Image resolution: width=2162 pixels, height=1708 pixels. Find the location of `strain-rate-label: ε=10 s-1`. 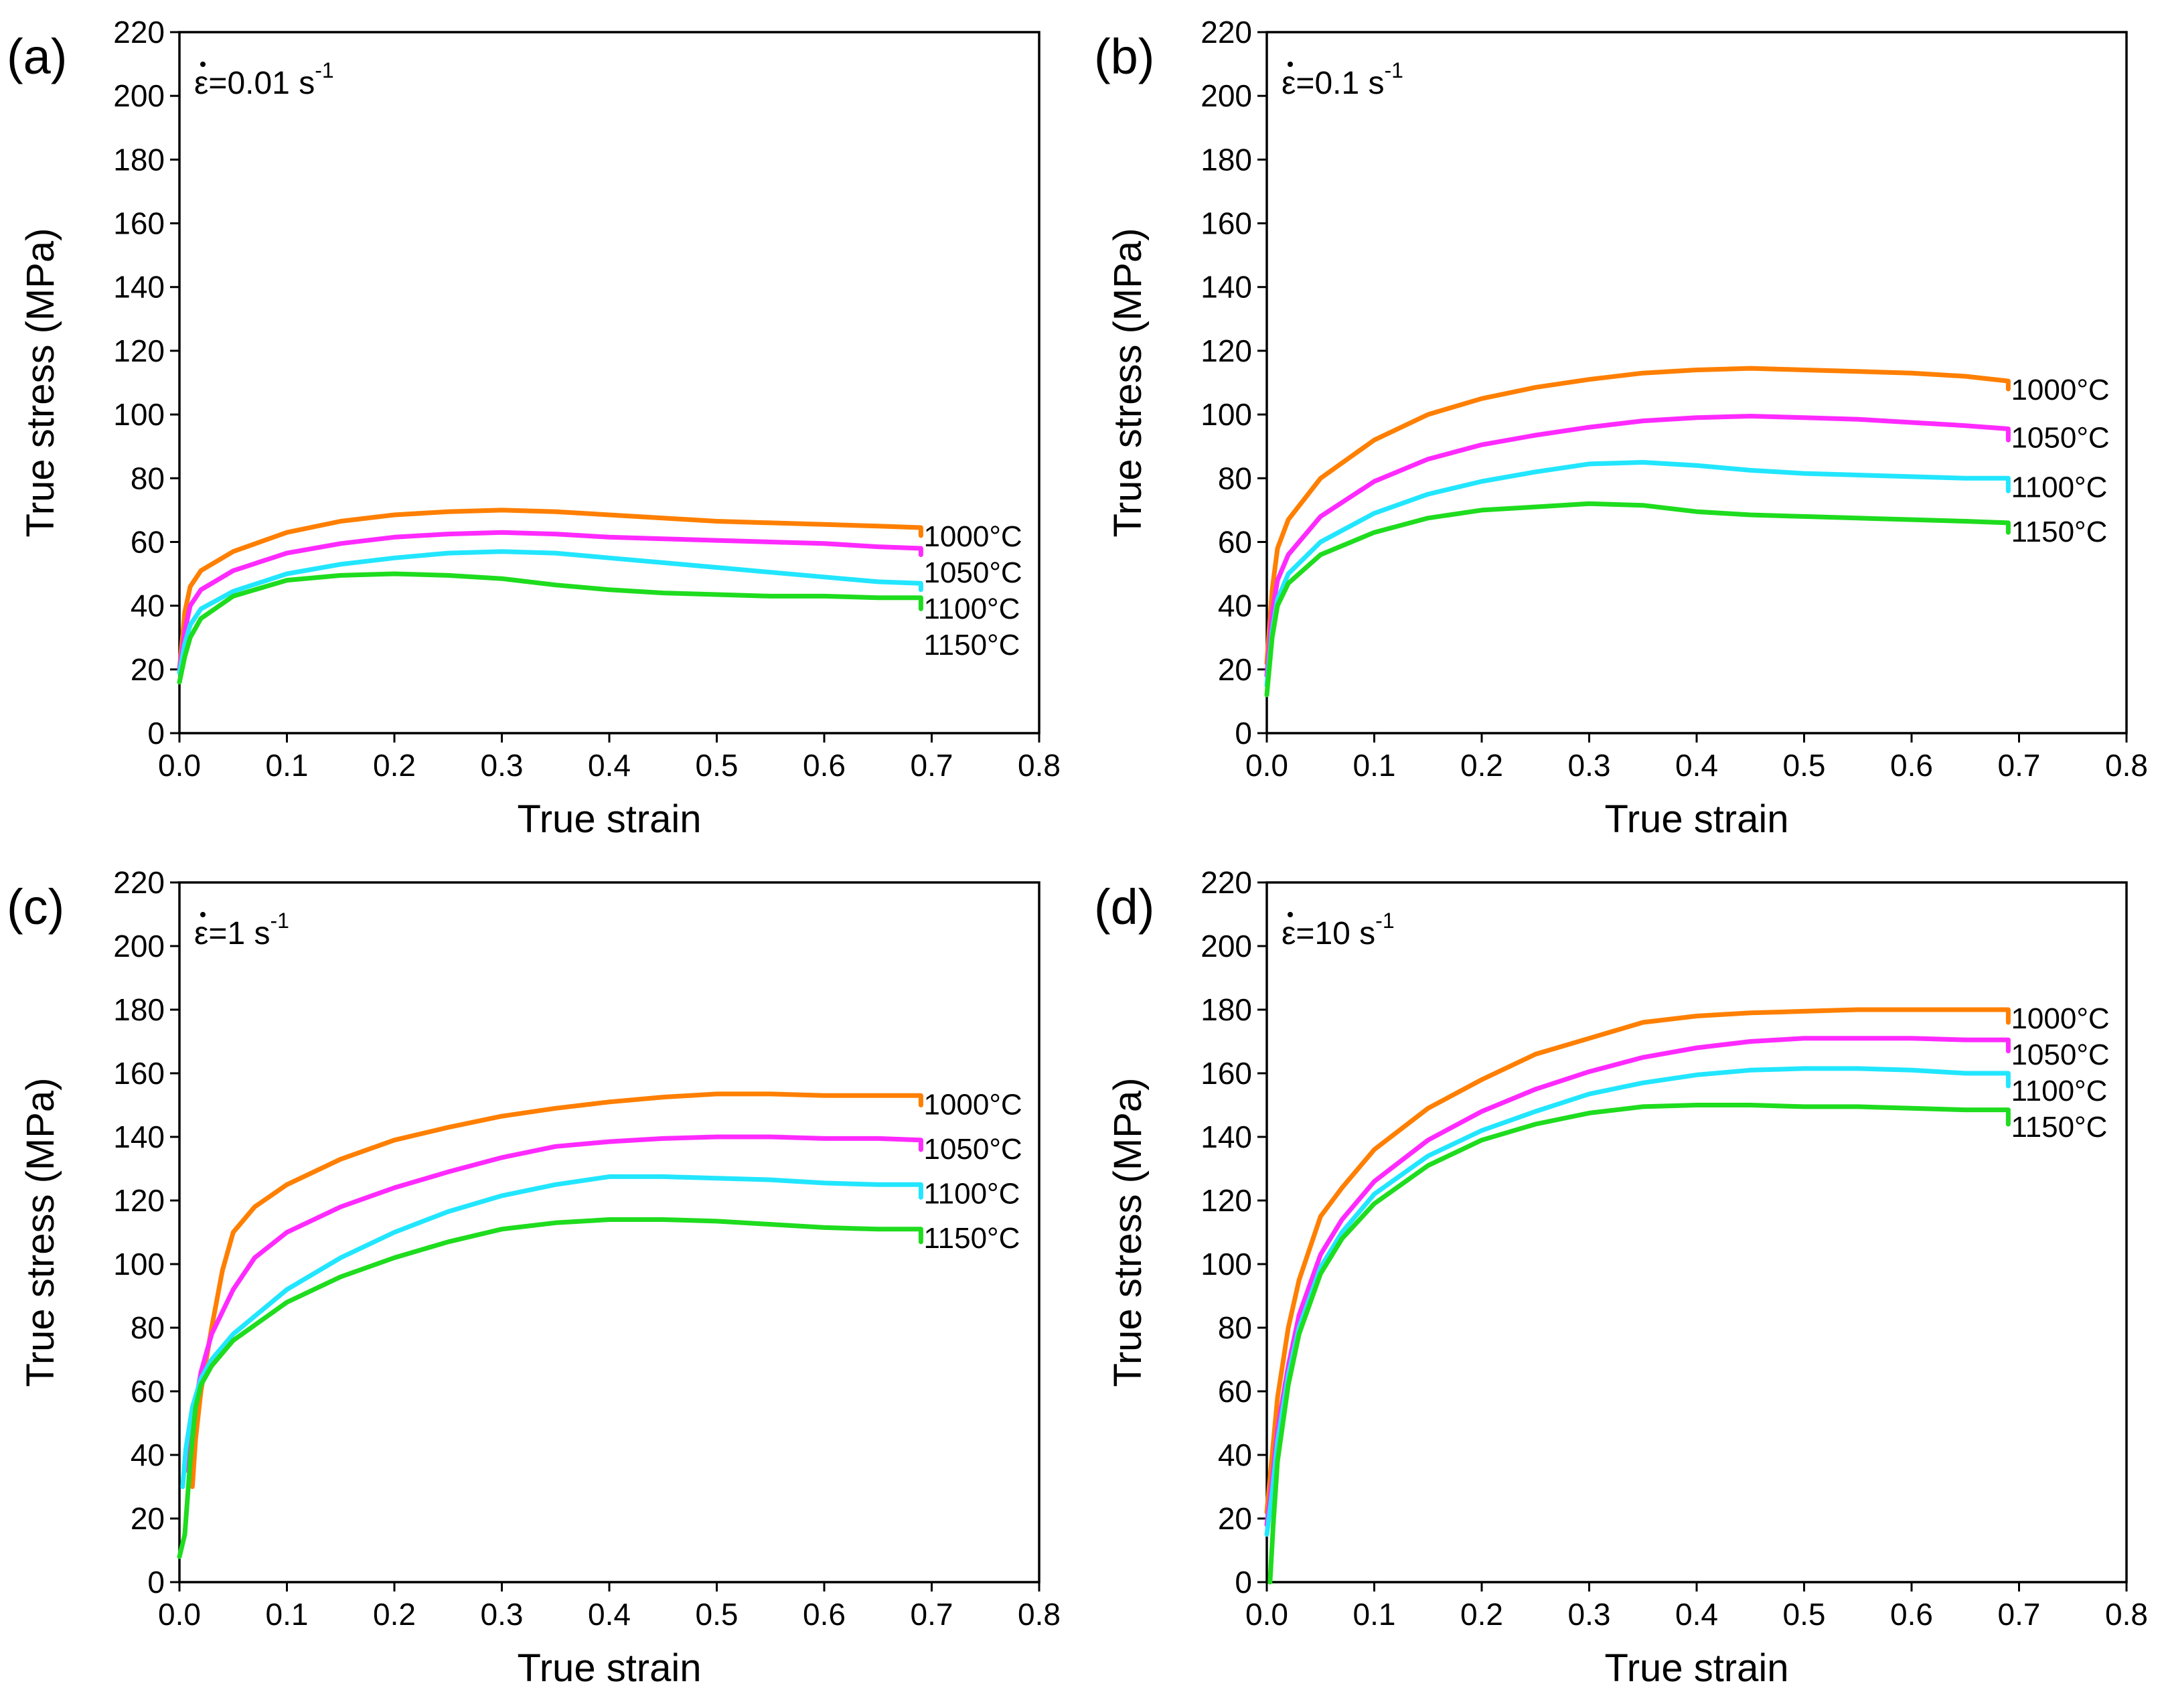

strain-rate-label: ε=10 s-1 is located at coordinates (1338, 930).